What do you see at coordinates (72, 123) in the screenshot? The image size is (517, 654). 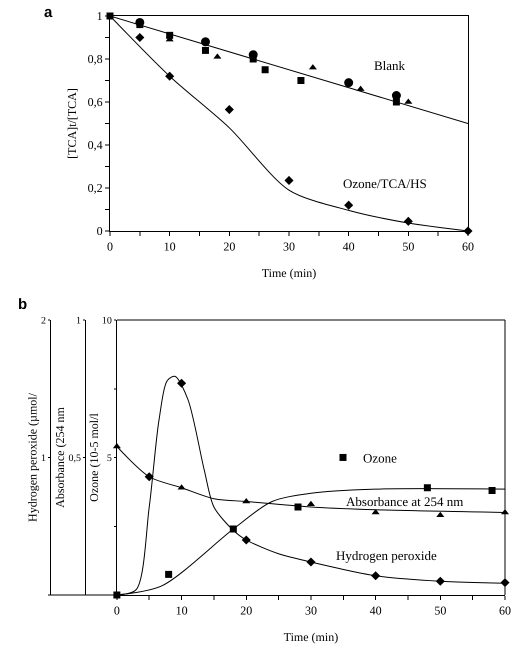 I see `y-axis-title: [TCA]t/[TCA]` at bounding box center [72, 123].